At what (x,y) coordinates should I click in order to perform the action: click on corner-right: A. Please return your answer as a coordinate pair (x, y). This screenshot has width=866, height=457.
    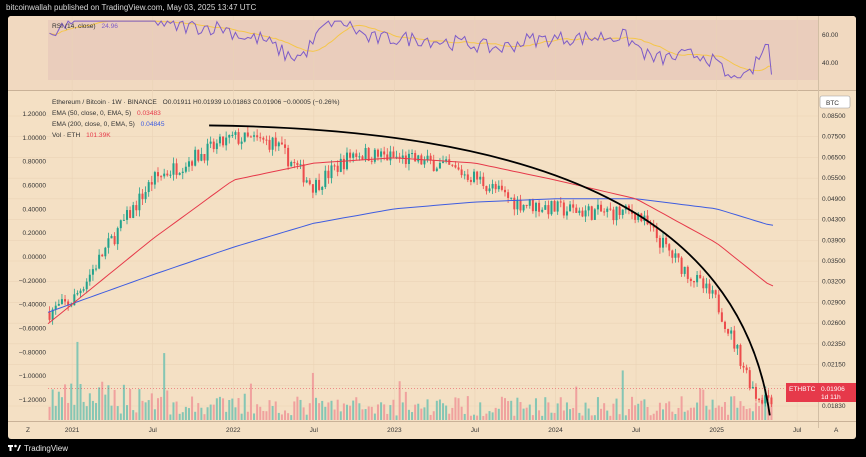
    Looking at the image, I should click on (836, 430).